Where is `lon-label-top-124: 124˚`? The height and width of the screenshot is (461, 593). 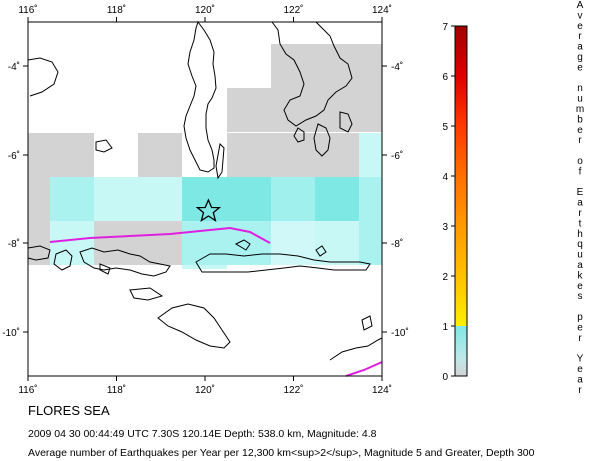
lon-label-top-124: 124˚ is located at coordinates (382, 10).